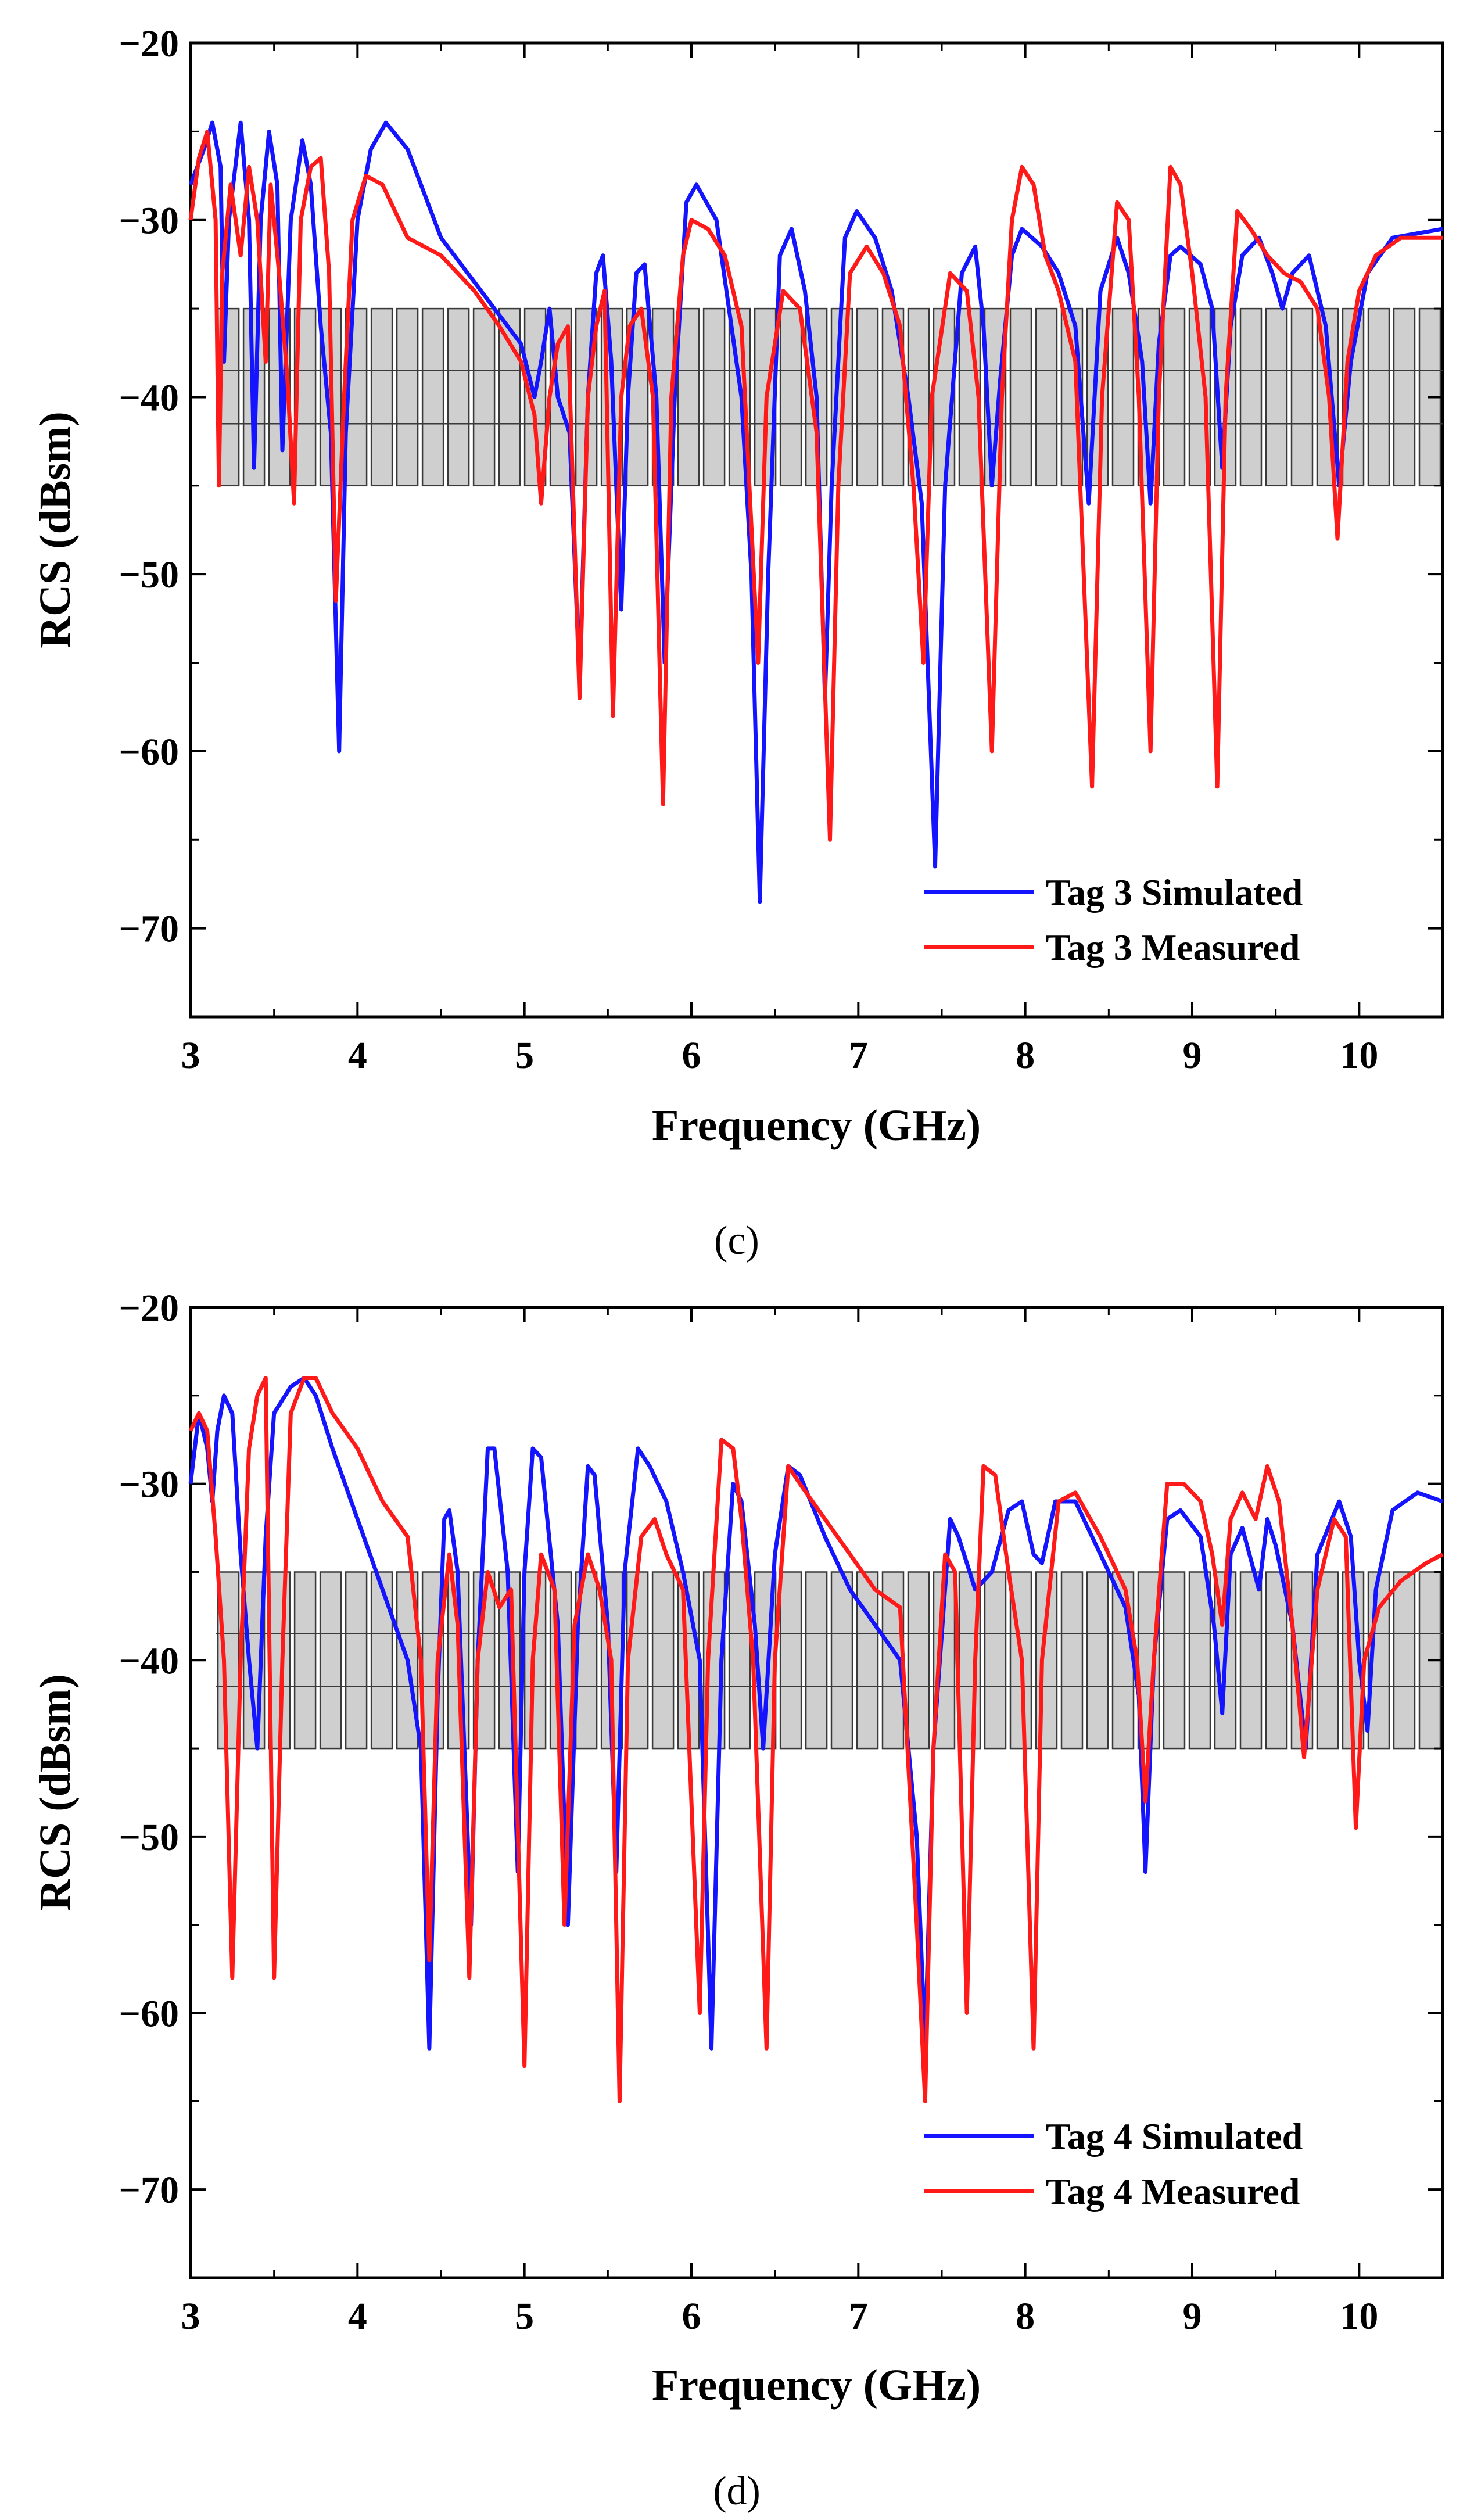  What do you see at coordinates (737, 2491) in the screenshot?
I see `caption-d: (d)` at bounding box center [737, 2491].